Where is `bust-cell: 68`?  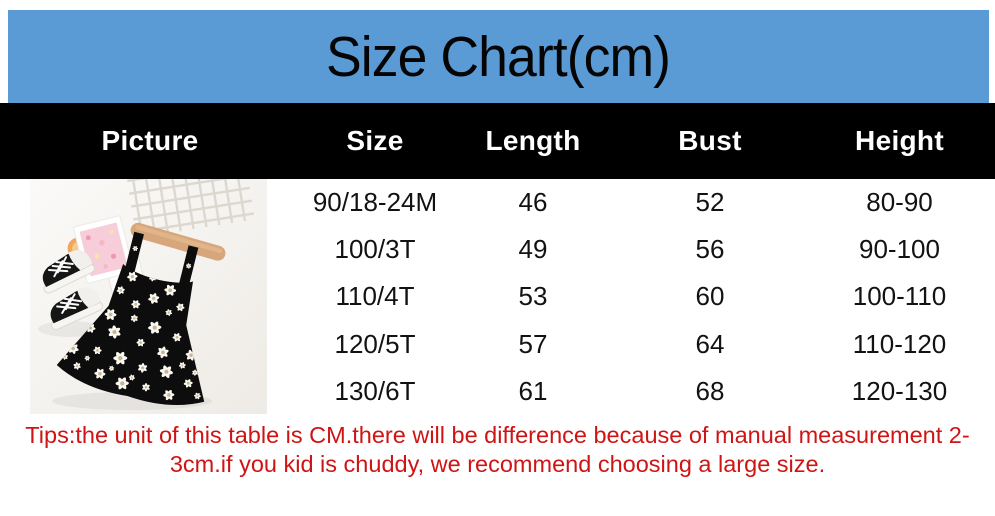 bust-cell: 68 is located at coordinates (710, 390).